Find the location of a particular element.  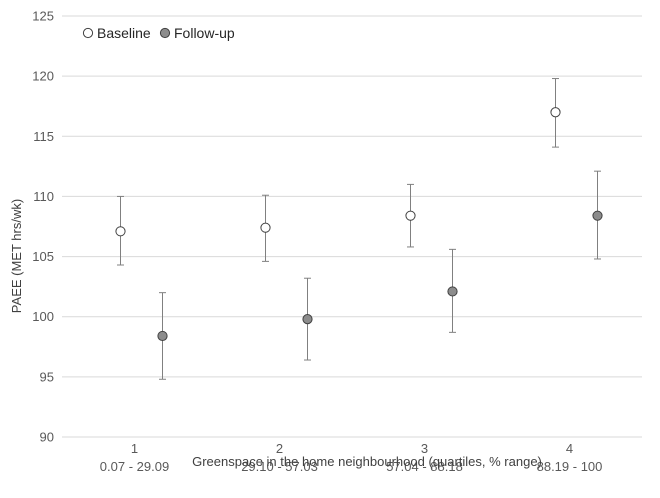

legend-marker-baseline is located at coordinates (88, 33).